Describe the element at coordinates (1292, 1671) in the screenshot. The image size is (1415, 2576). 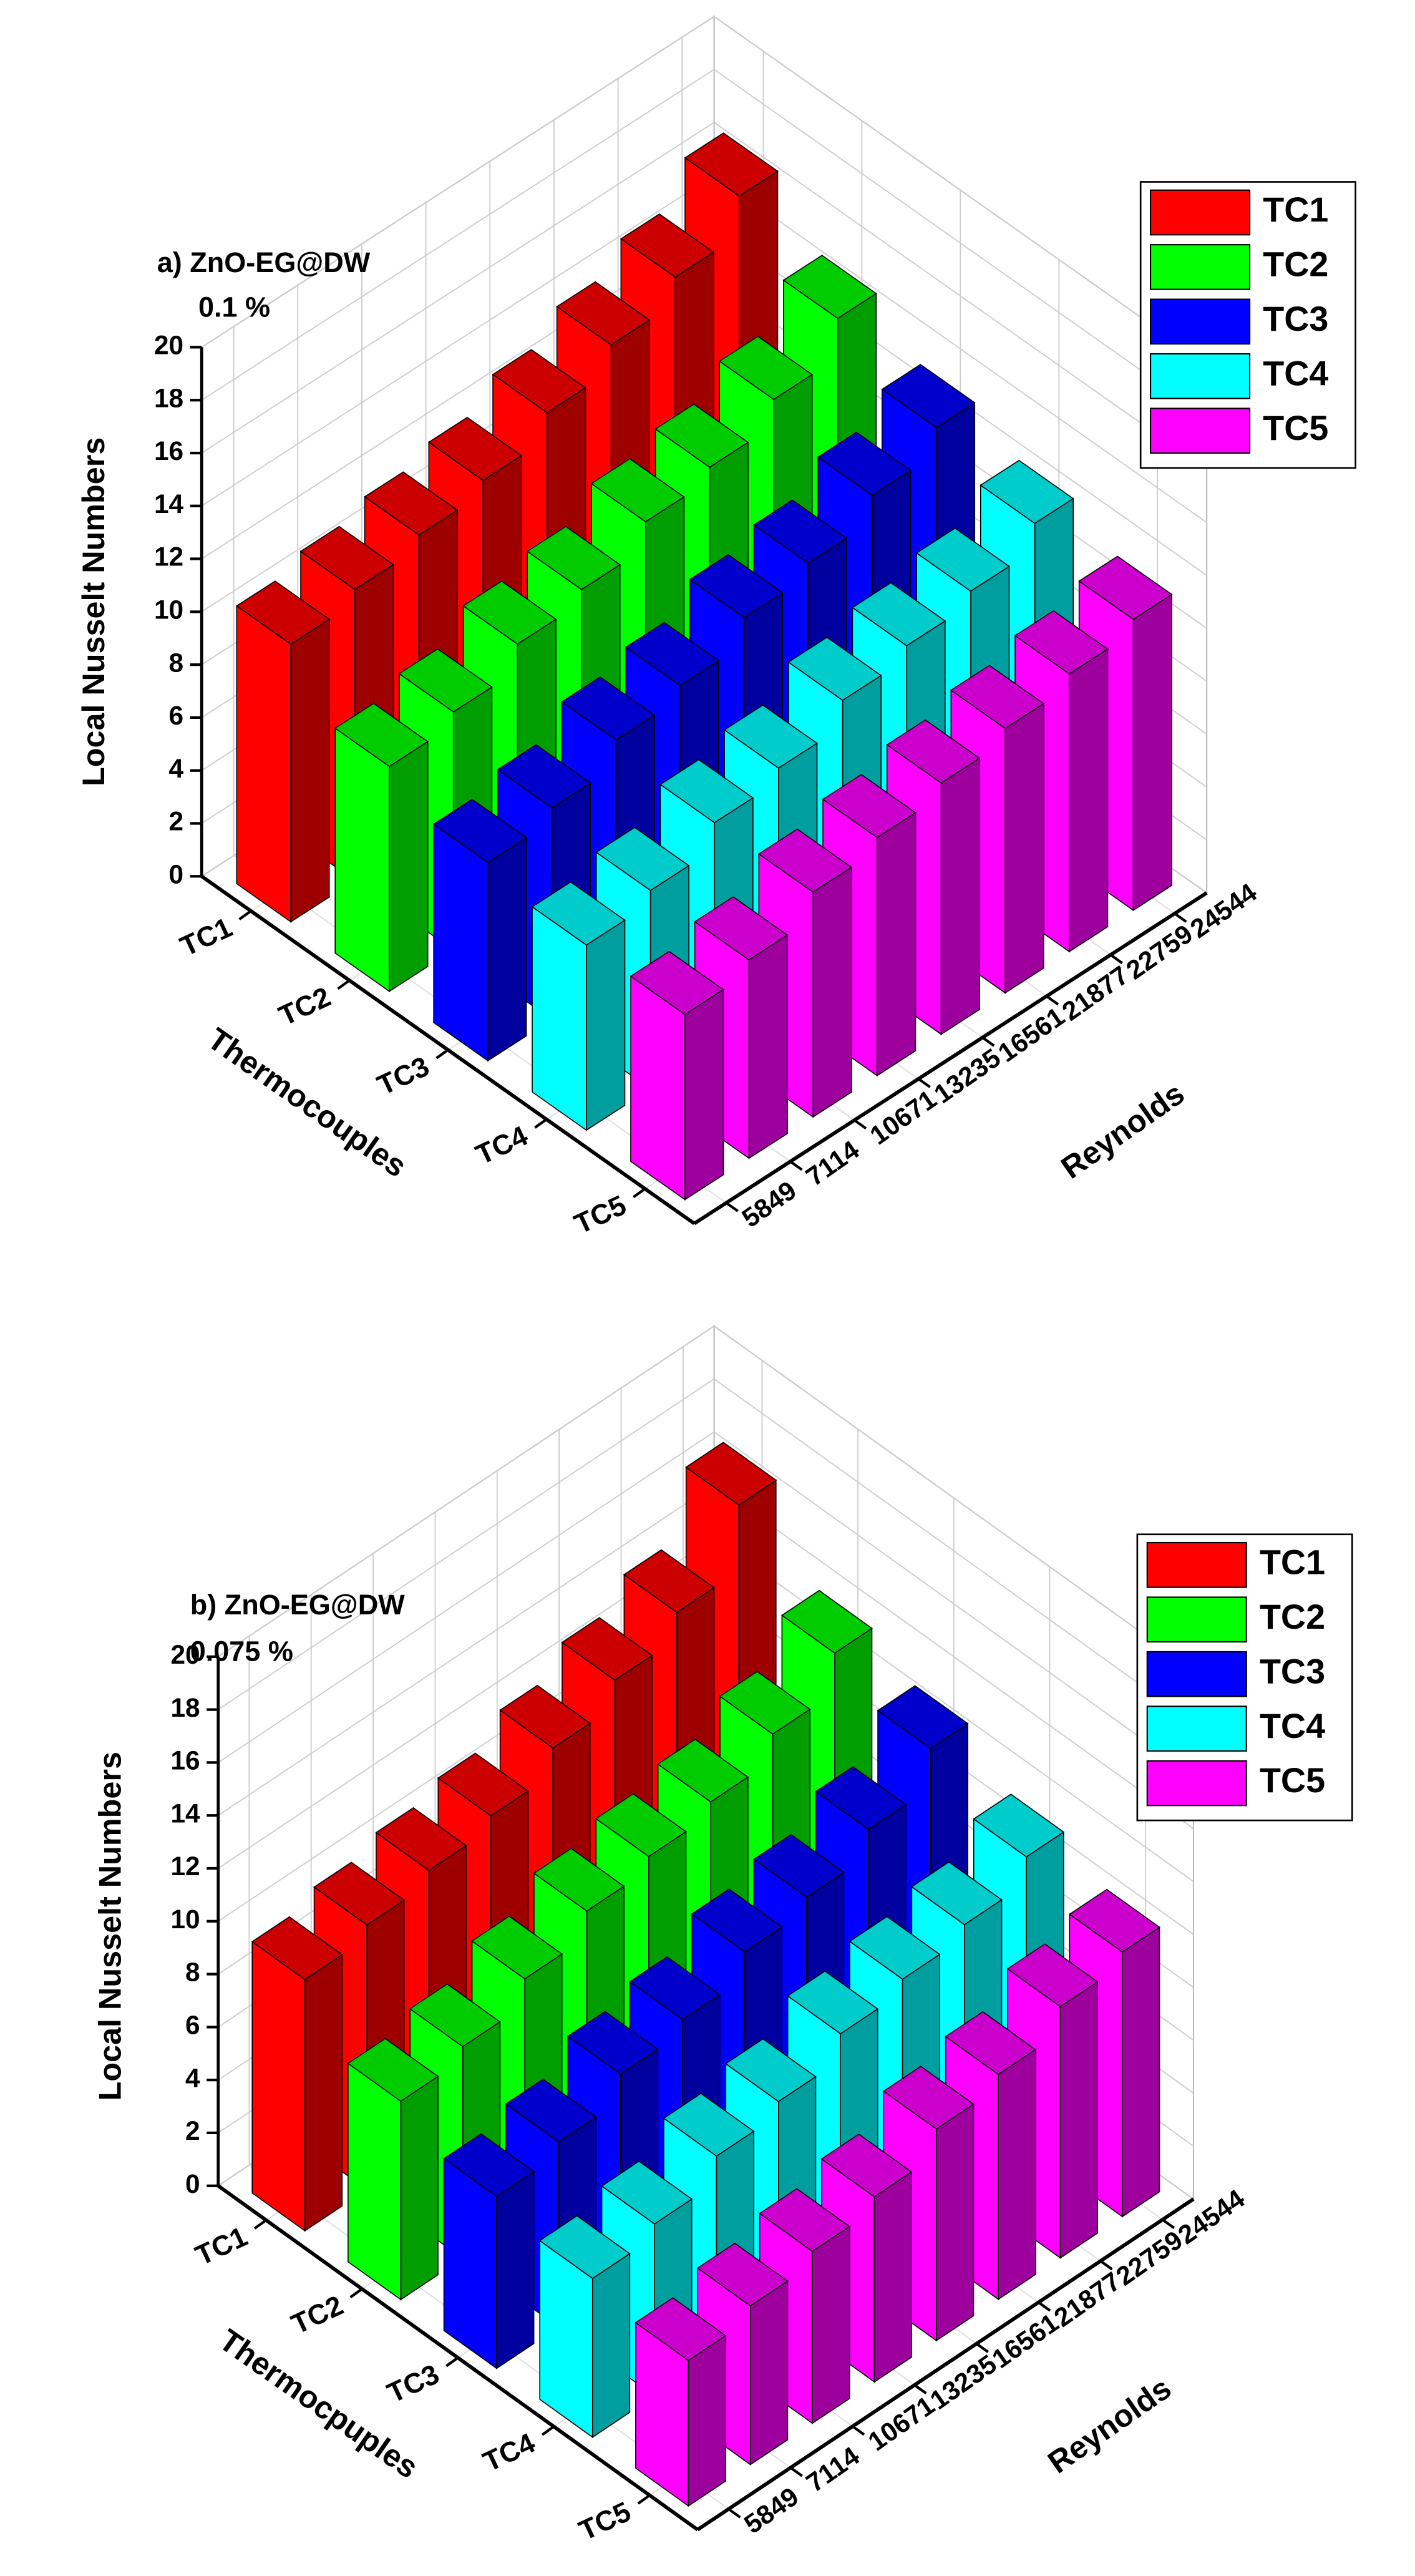
I see `legend-label: TC3` at that location.